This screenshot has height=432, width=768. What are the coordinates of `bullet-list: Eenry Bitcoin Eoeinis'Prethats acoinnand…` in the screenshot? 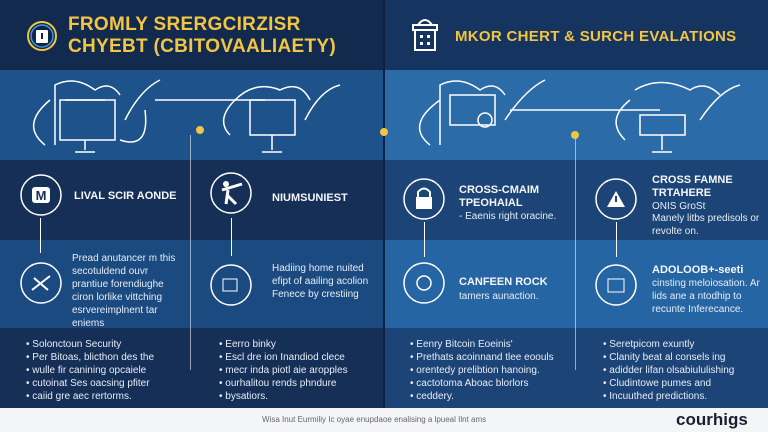 It's located at (490, 370).